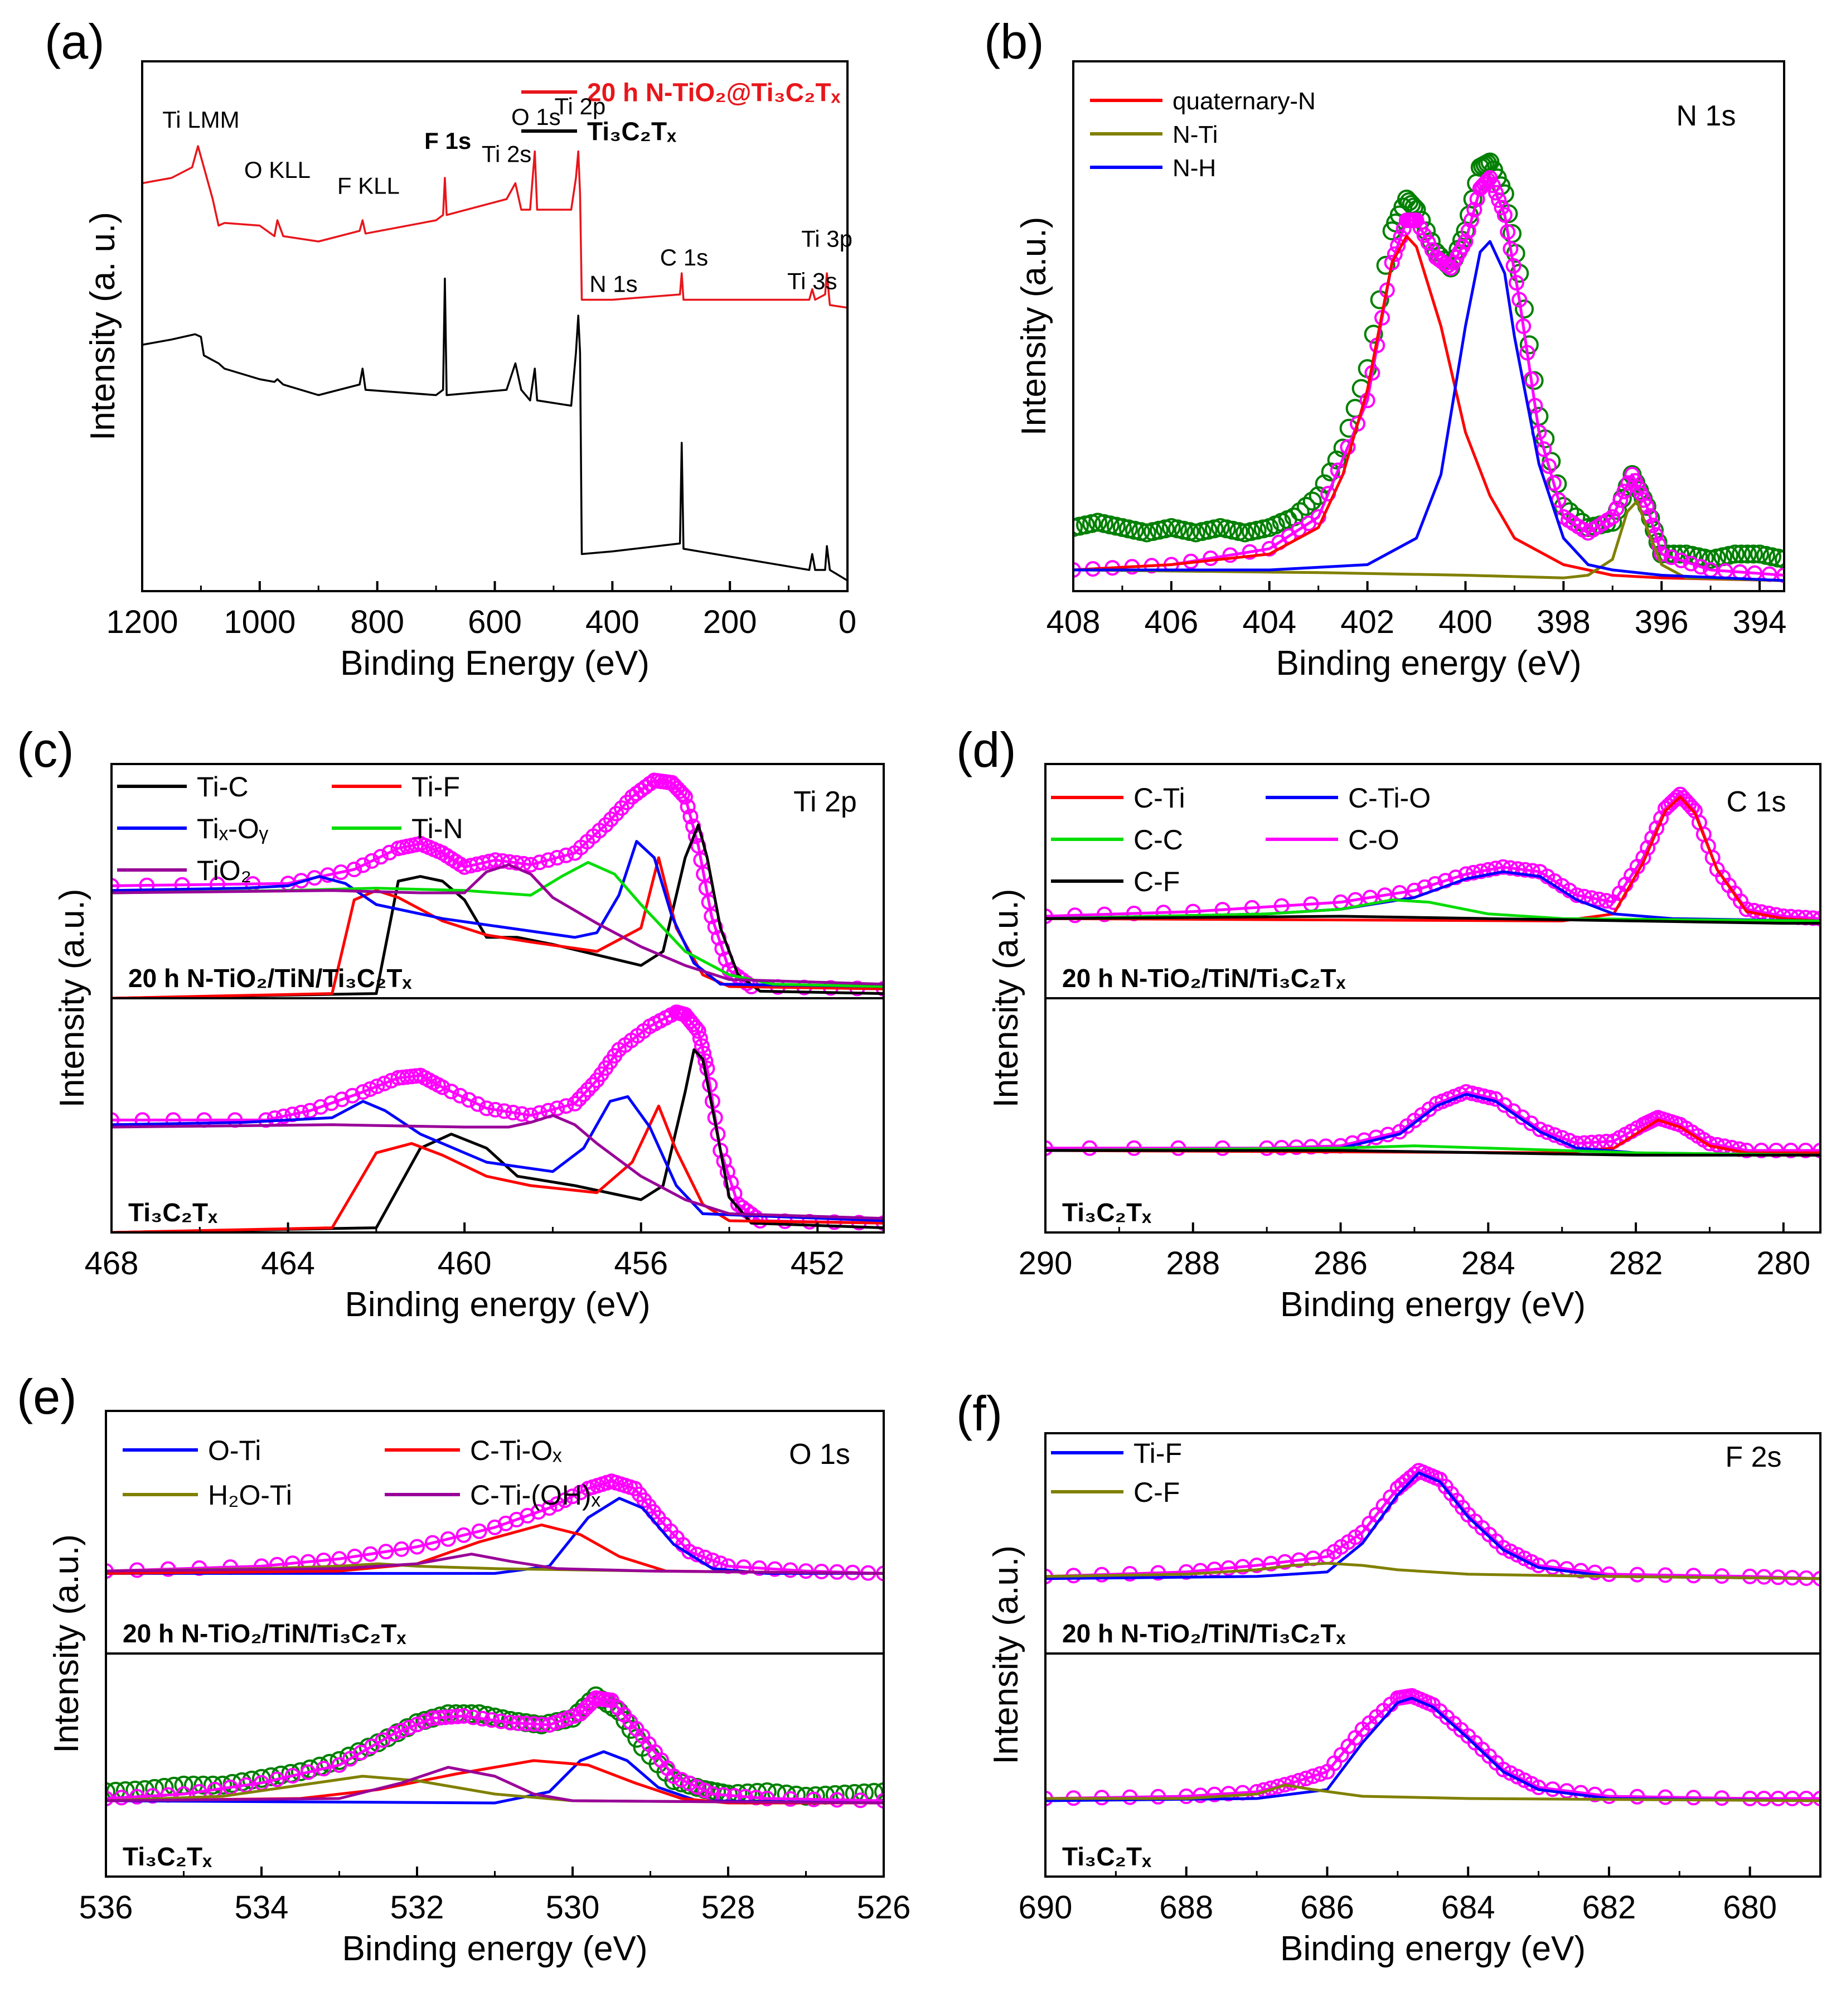  What do you see at coordinates (448, 141) in the screenshot?
I see `peak-annotation: F 1s` at bounding box center [448, 141].